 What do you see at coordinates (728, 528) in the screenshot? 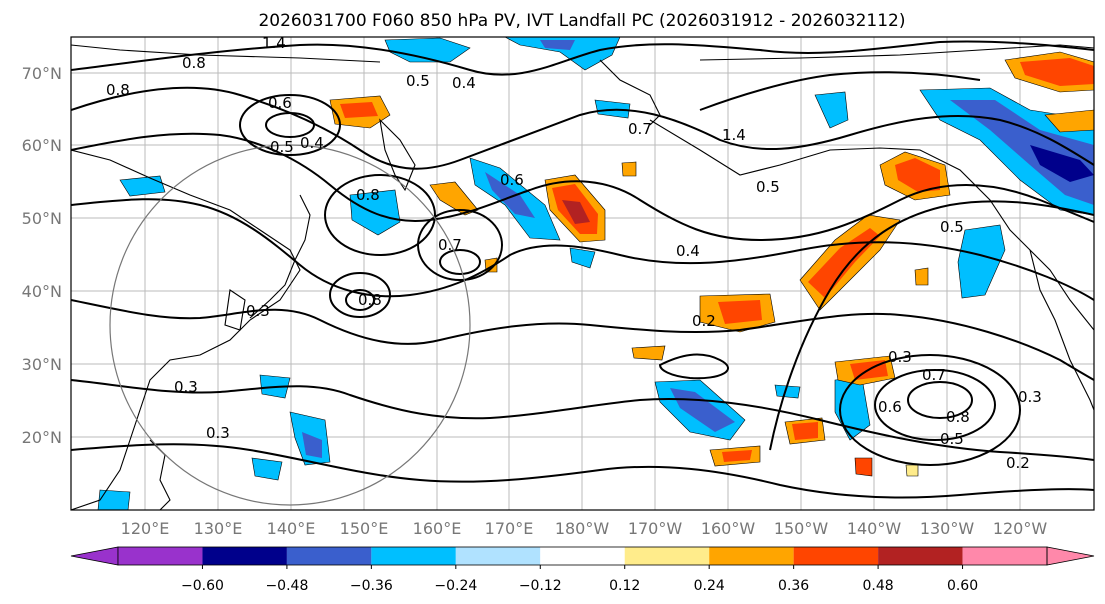
I see `longitude-label: 160°W` at bounding box center [728, 528].